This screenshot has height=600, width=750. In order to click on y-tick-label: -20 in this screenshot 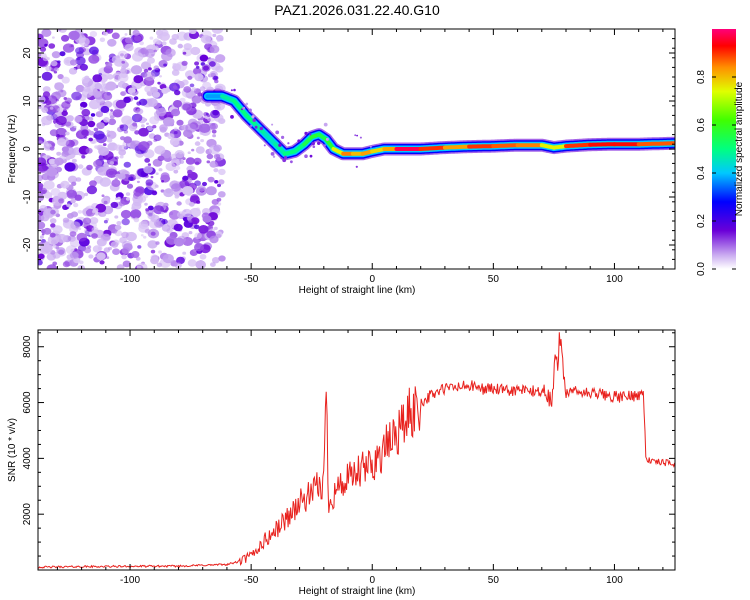, I will do `click(27, 244)`.